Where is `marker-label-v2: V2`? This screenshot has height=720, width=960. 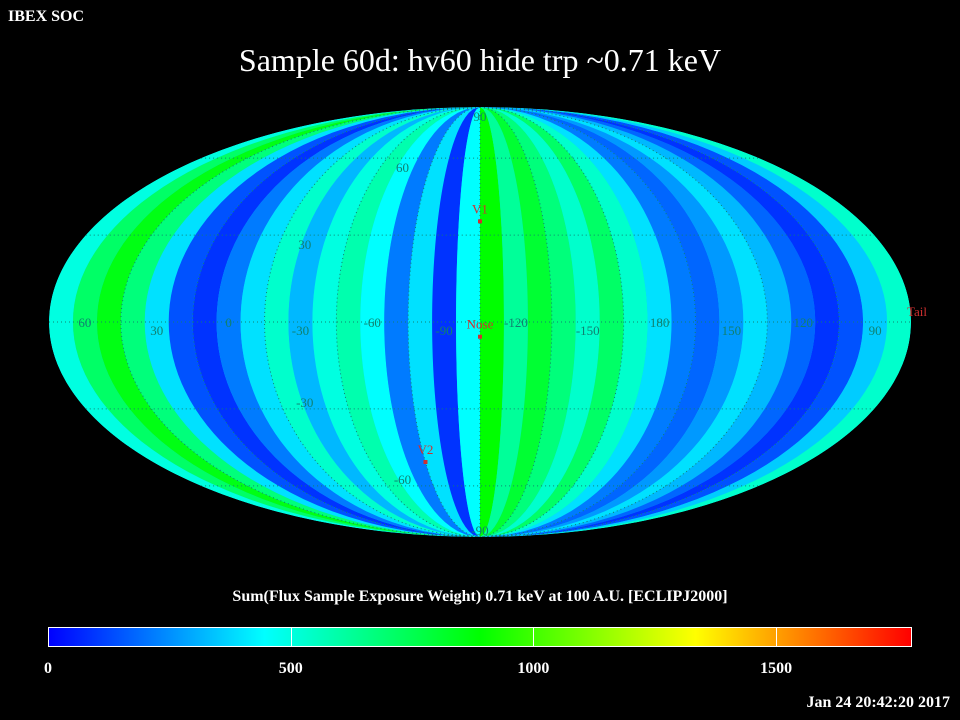
marker-label-v2: V2 is located at coordinates (426, 449).